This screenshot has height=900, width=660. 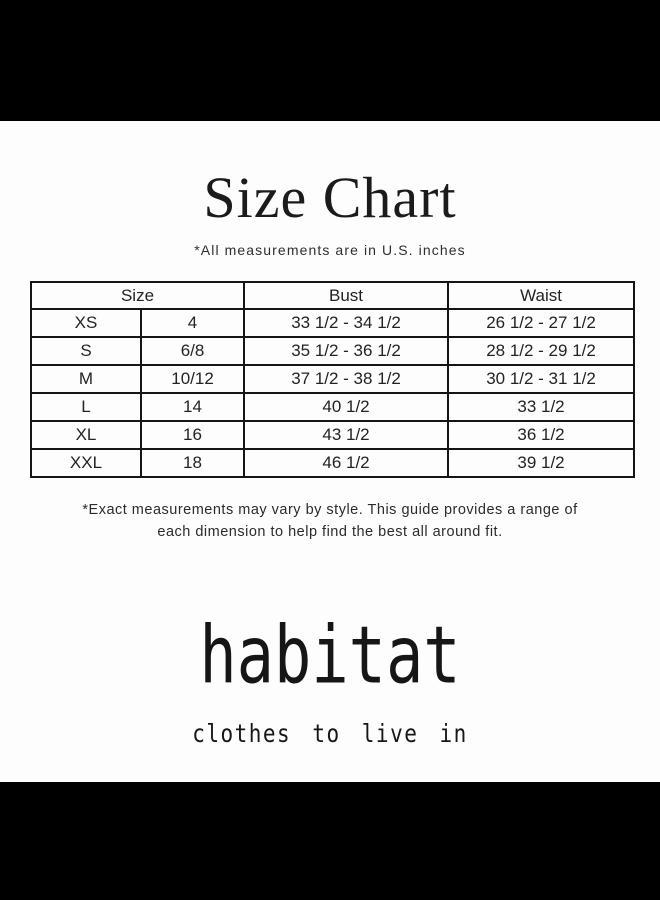 What do you see at coordinates (330, 197) in the screenshot?
I see `page-title: Size Chart` at bounding box center [330, 197].